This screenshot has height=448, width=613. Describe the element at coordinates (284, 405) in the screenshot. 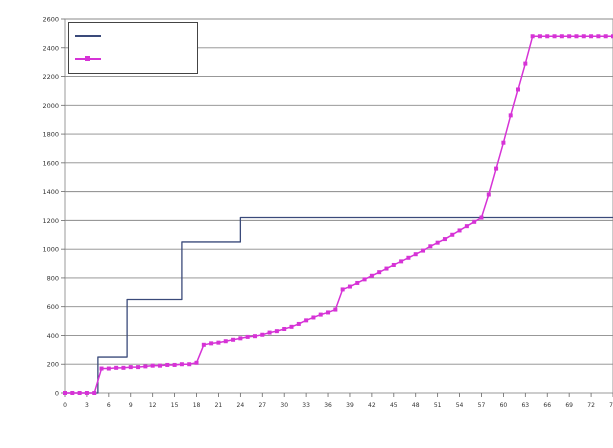

I see `x-tick-label: 30` at that location.